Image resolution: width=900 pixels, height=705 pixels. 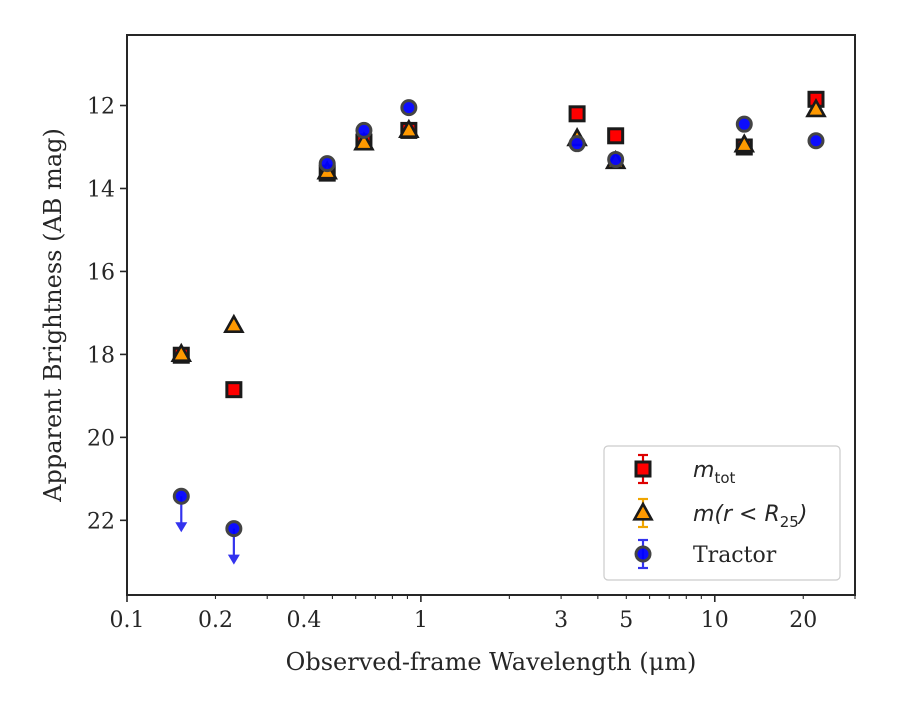 I want to click on x-tick-label: 0.4, so click(x=303, y=620).